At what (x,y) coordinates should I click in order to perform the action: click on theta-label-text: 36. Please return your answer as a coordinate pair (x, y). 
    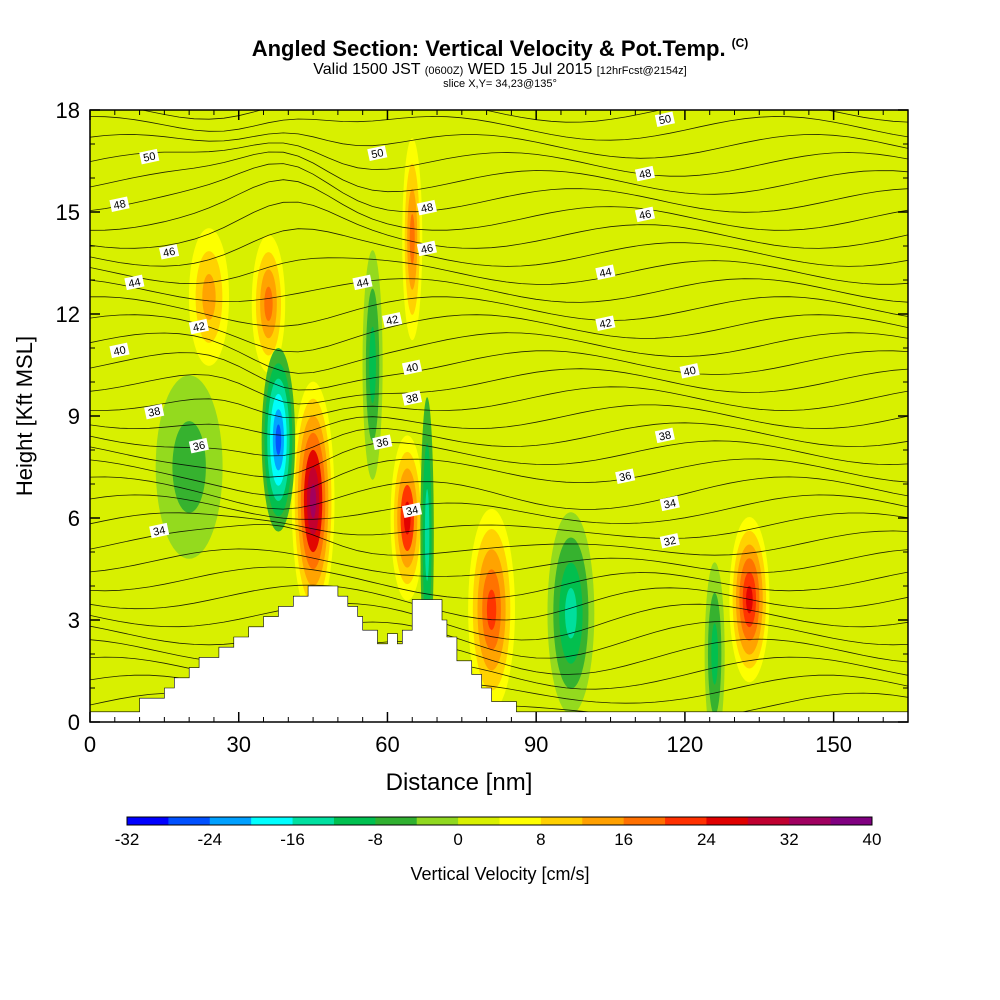
    Looking at the image, I should click on (199, 446).